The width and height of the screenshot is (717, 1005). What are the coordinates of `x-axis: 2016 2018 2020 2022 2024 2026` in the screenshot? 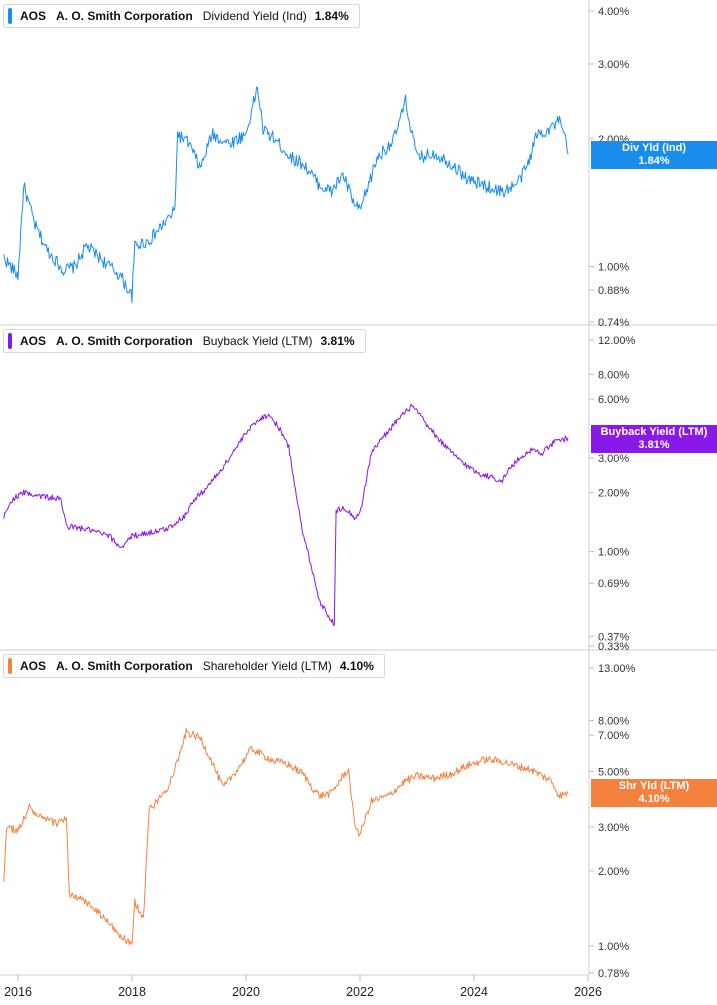 It's located at (303, 987).